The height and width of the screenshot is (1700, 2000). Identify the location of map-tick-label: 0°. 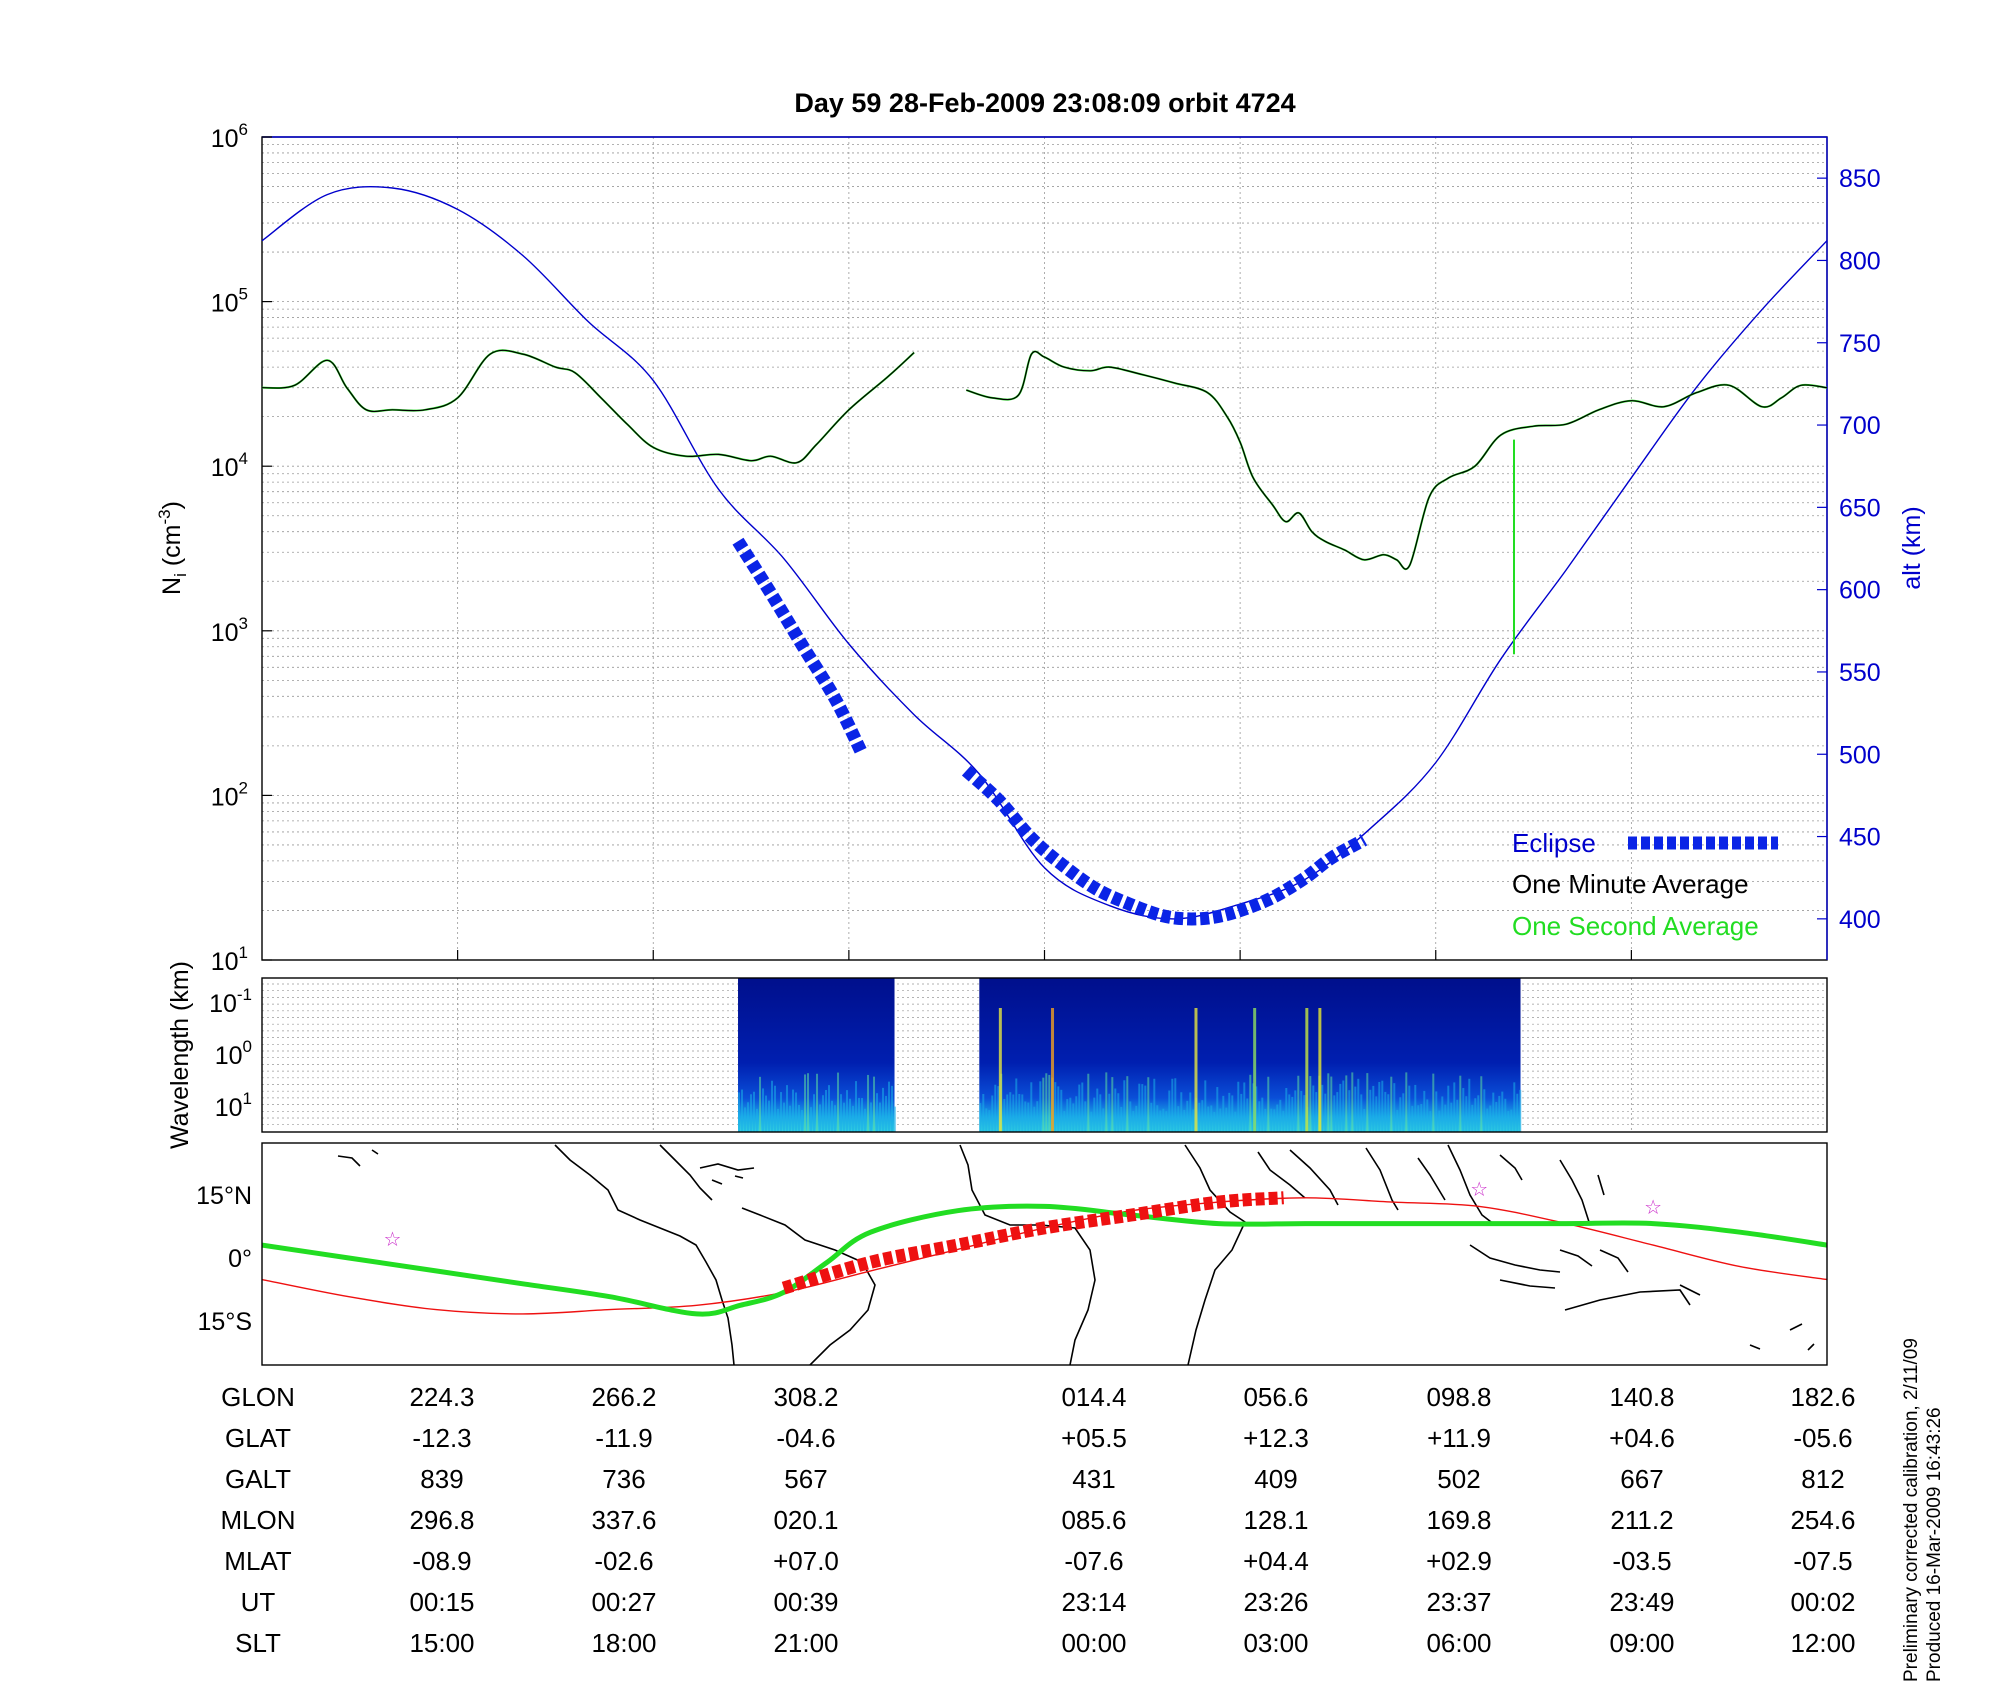
(240, 1259).